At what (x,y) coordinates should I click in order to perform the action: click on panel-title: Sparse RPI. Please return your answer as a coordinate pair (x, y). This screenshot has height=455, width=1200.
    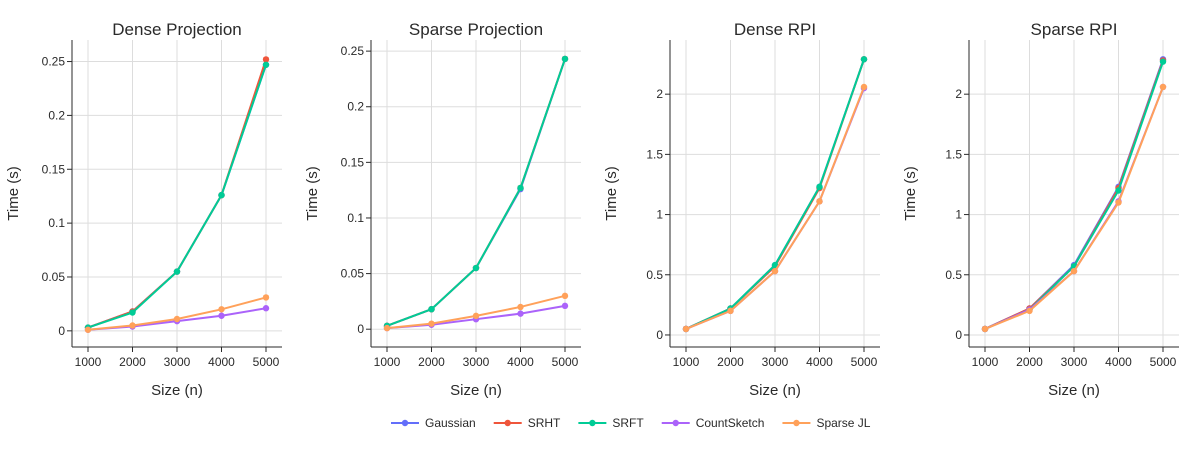
    Looking at the image, I should click on (1074, 29).